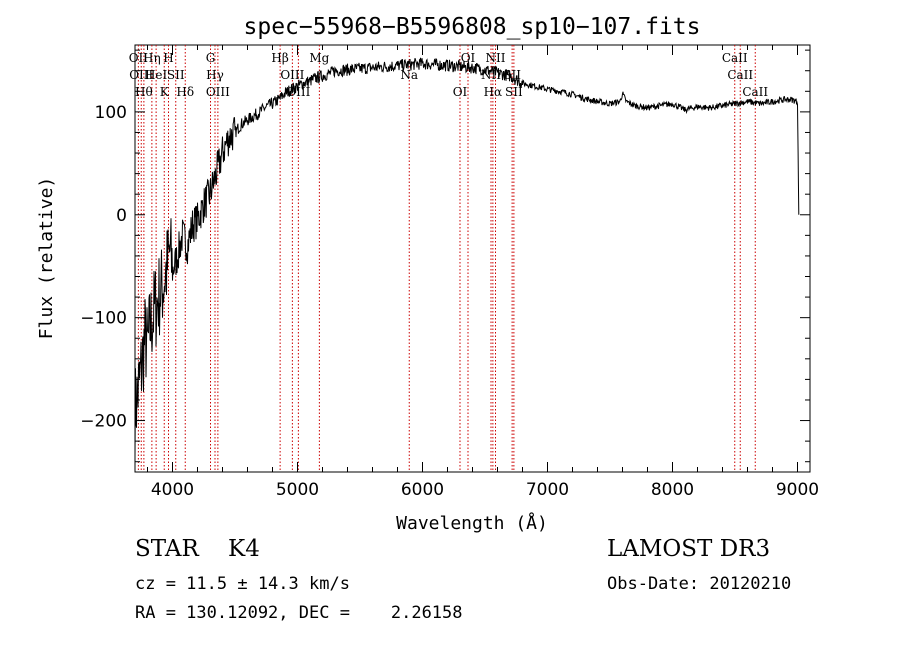  What do you see at coordinates (689, 549) in the screenshot?
I see `survey-name: LAMOST DR3` at bounding box center [689, 549].